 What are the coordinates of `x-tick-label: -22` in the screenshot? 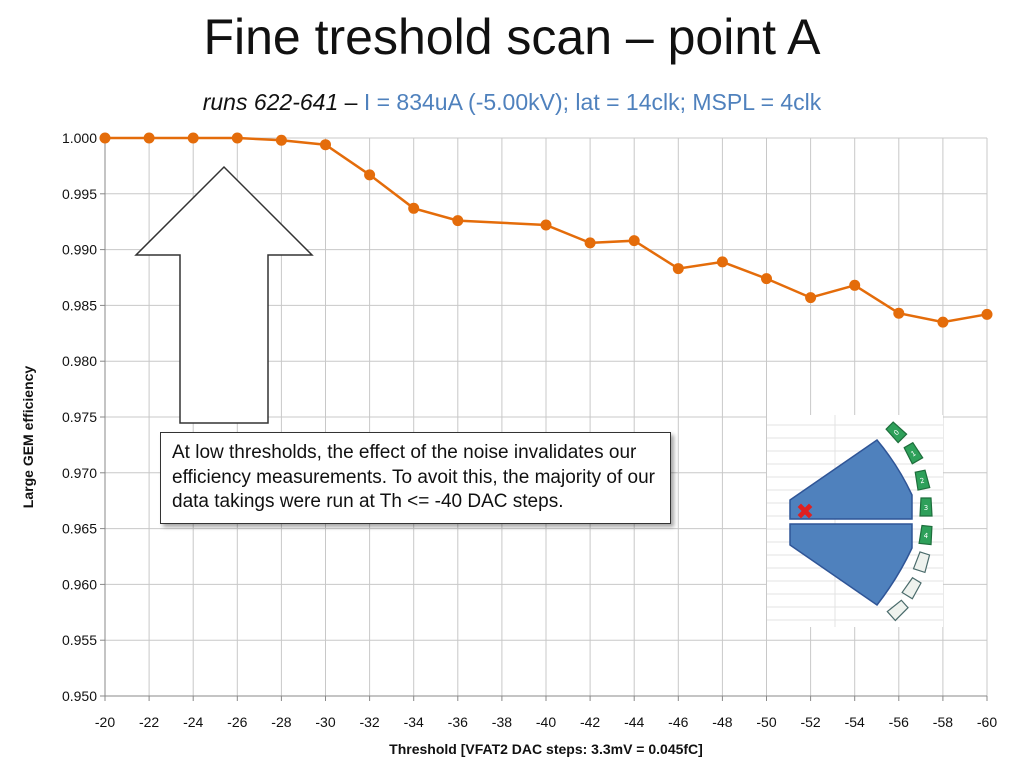 It's located at (149, 722).